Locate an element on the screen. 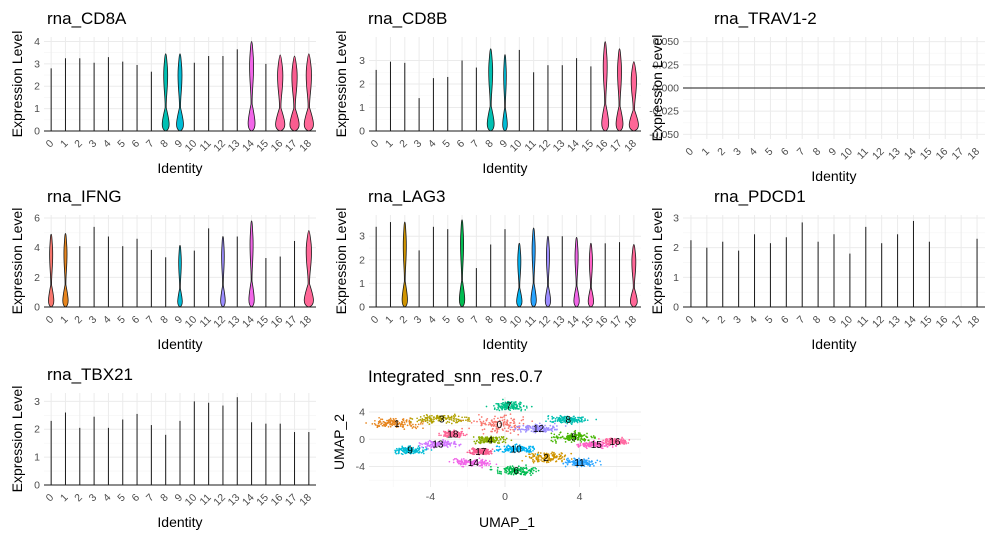  panel-title: rna_CD8B is located at coordinates (407, 18).